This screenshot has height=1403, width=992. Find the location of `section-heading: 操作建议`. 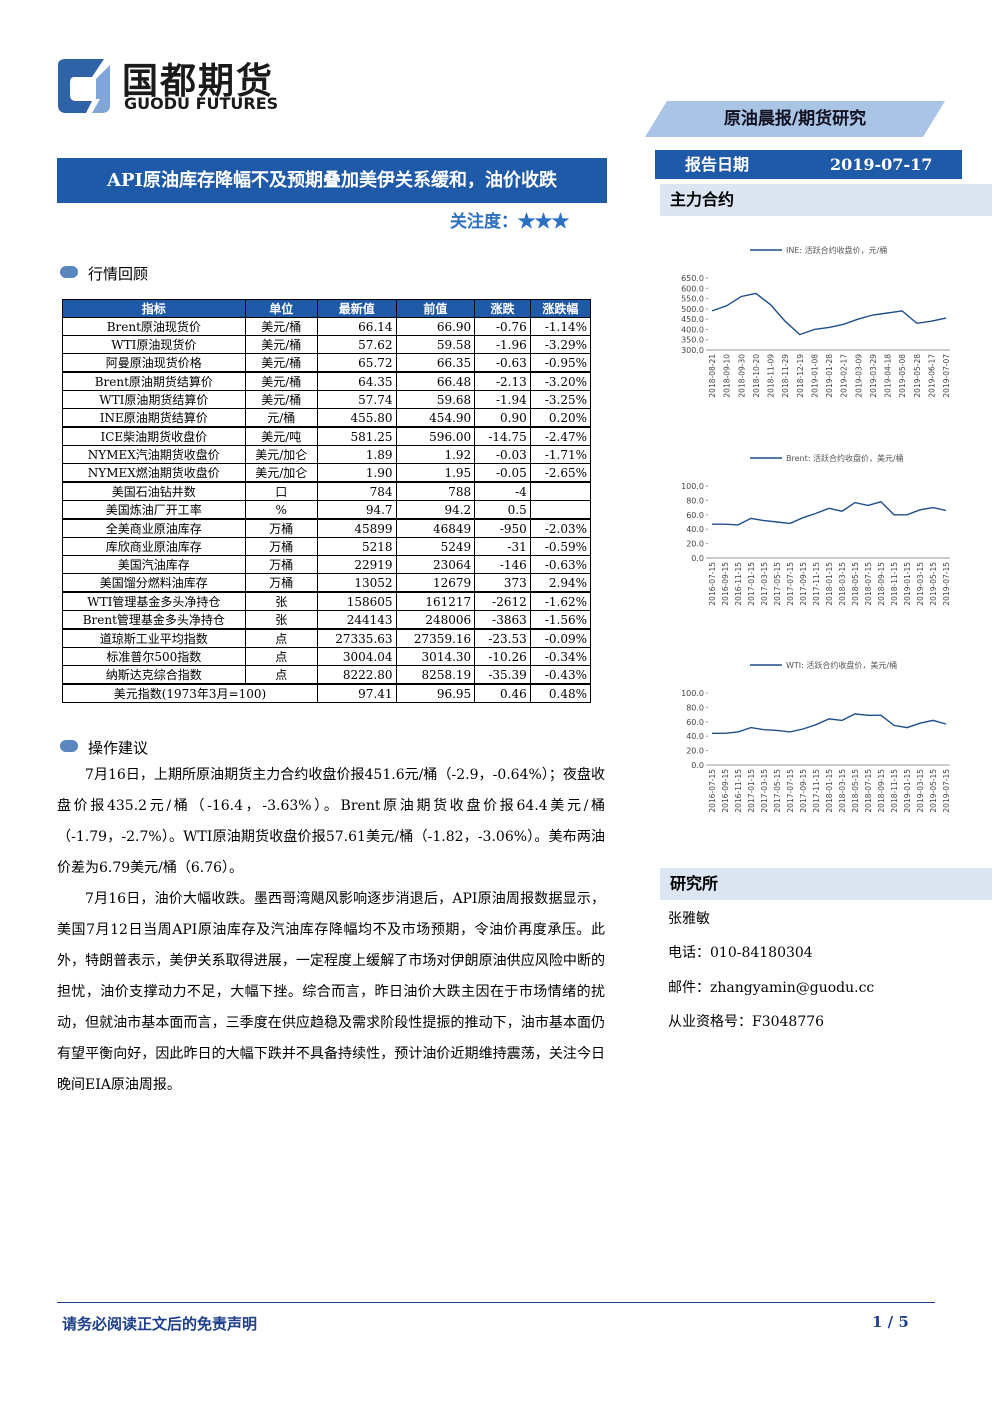

section-heading: 操作建议 is located at coordinates (103, 747).